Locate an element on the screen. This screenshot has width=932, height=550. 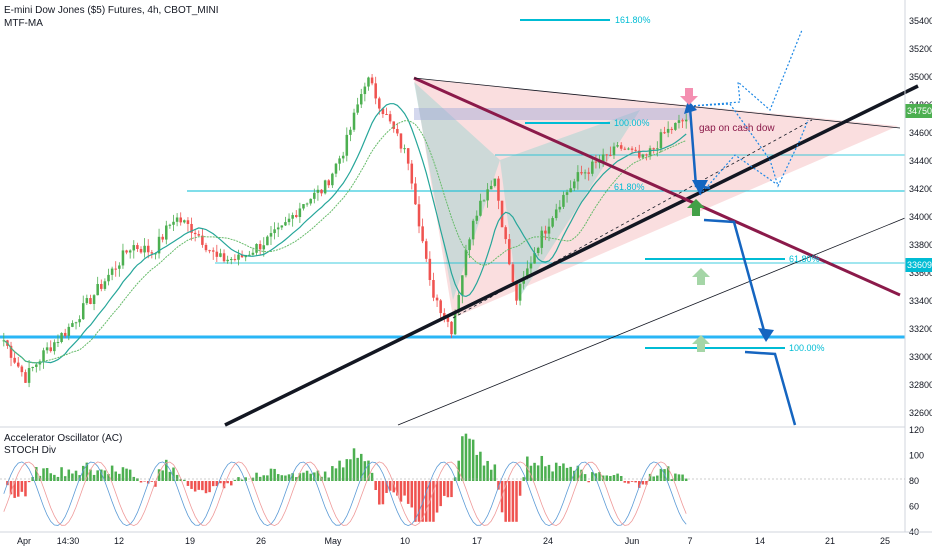
price-tick: 34200 is located at coordinates (920, 189).